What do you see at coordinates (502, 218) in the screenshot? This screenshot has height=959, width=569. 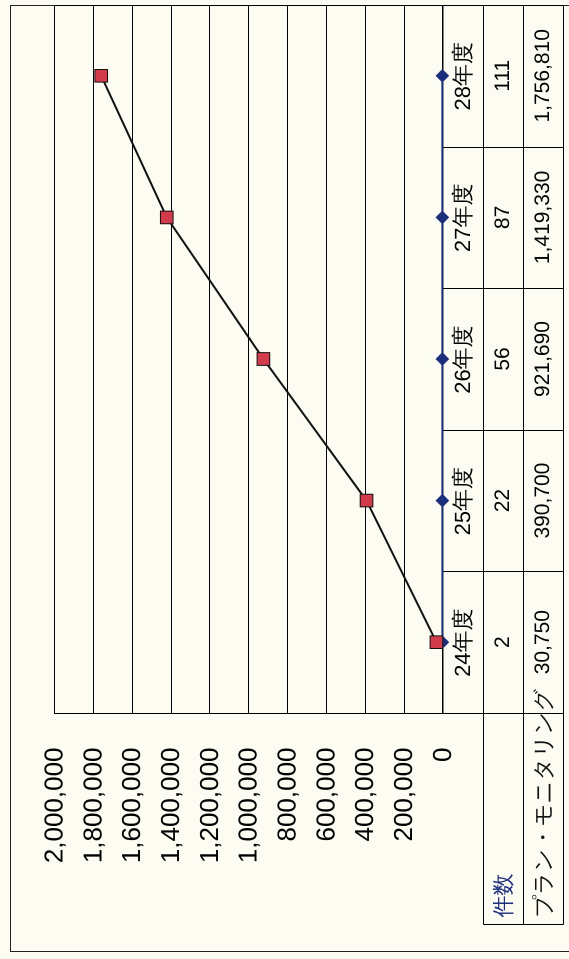 I see `data-label: 87` at bounding box center [502, 218].